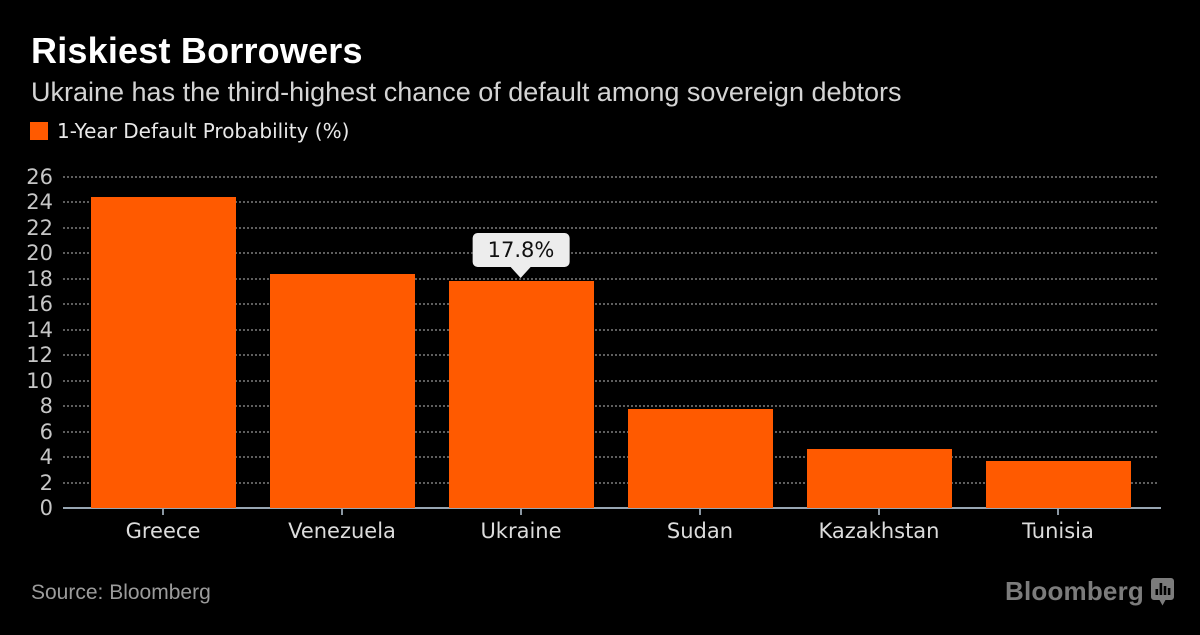 The height and width of the screenshot is (635, 1200). I want to click on x-tick-label: Sudan, so click(700, 531).